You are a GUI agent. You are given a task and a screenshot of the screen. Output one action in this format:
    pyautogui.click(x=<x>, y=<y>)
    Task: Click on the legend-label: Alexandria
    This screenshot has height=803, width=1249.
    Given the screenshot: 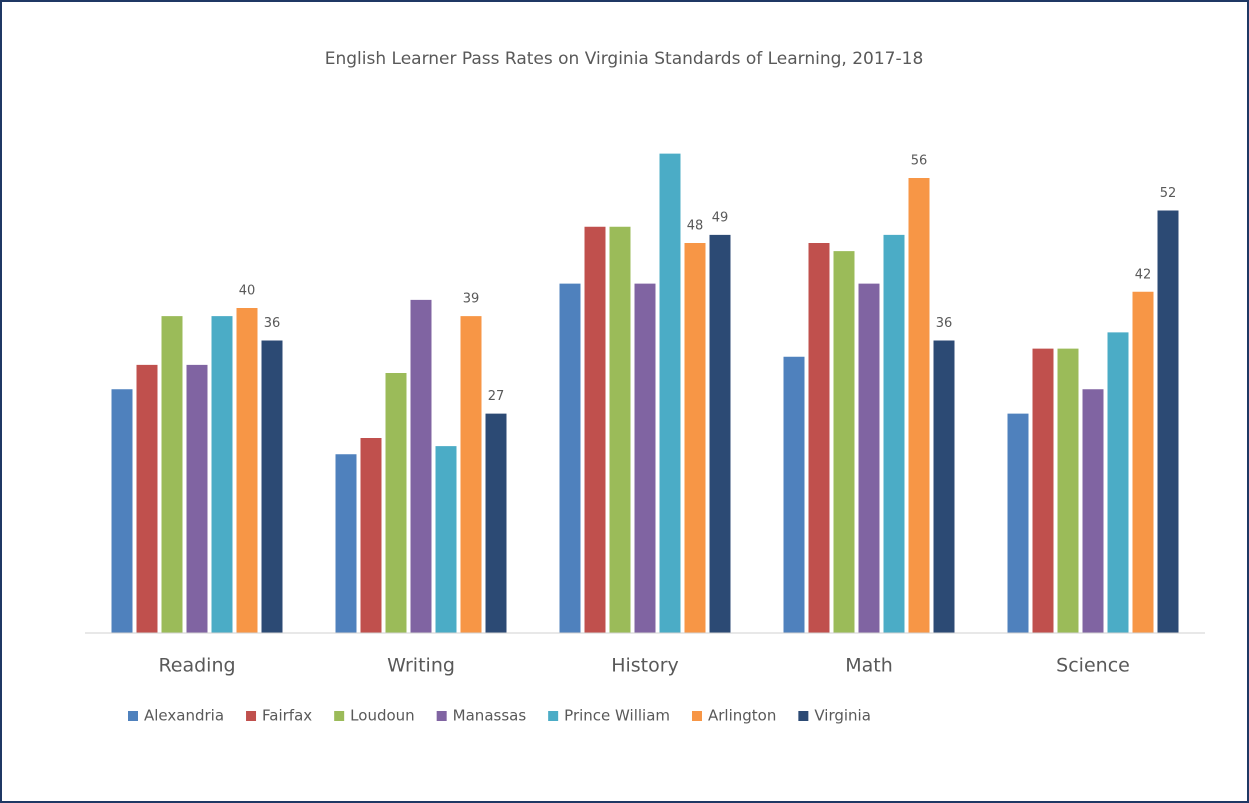 What is the action you would take?
    pyautogui.click(x=184, y=716)
    